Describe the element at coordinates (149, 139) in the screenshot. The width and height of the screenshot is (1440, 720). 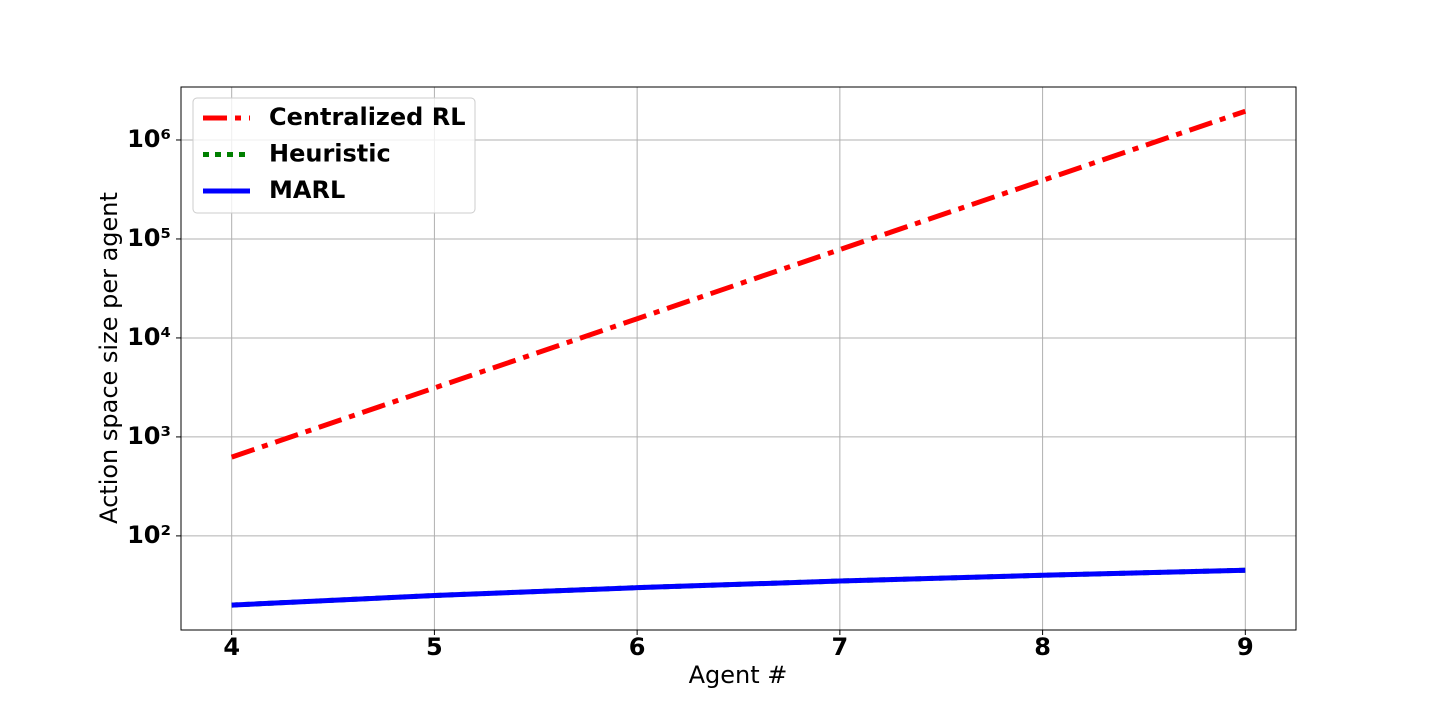
I see `y-tick-label: 10⁶` at that location.